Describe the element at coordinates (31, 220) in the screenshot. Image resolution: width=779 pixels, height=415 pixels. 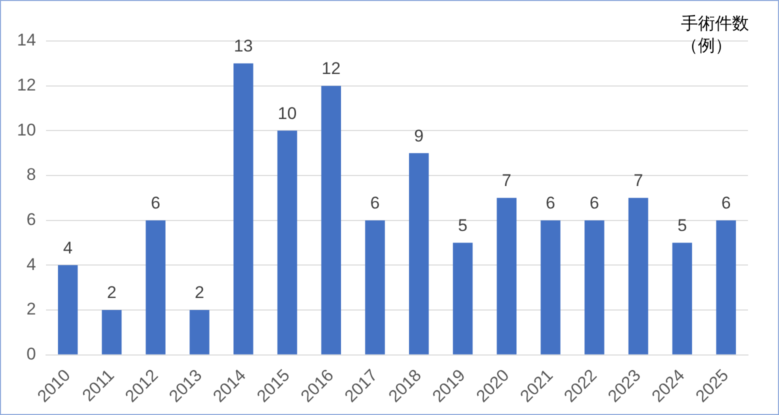
I see `y-tick-label: 6` at that location.